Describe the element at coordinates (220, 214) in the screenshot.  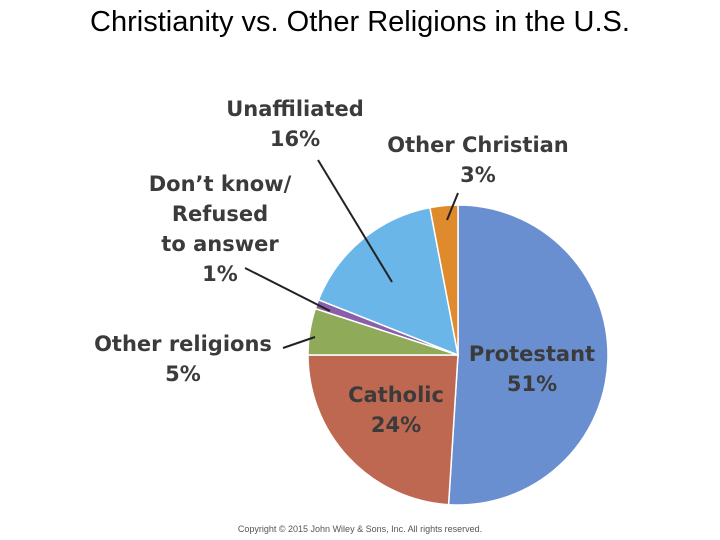
I see `slice-label: Refused` at that location.